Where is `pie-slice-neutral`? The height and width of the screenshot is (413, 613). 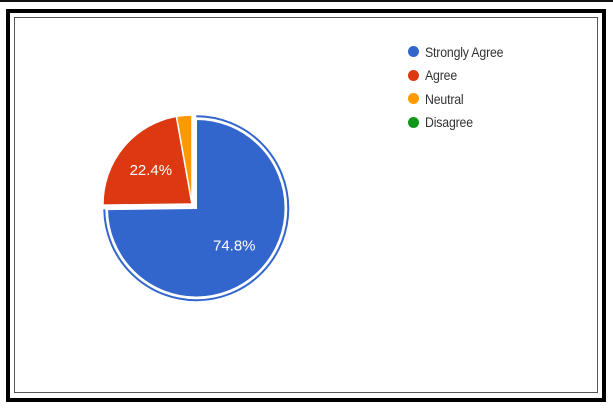
pie-slice-neutral is located at coordinates (184, 159).